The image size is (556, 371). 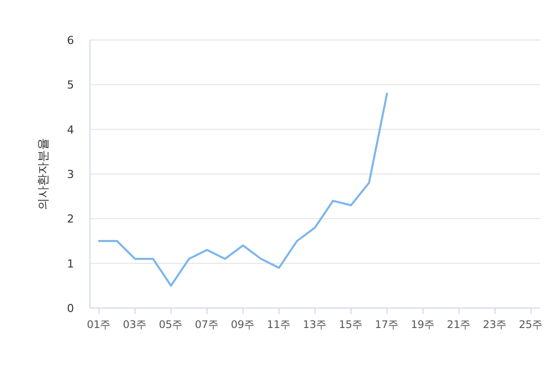 I want to click on x-tick-label: 13주, so click(x=315, y=325).